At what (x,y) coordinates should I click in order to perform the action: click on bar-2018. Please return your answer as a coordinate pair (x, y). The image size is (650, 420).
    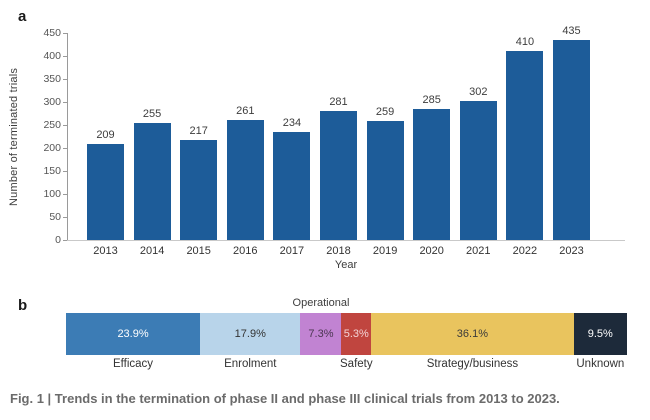
    Looking at the image, I should click on (338, 175).